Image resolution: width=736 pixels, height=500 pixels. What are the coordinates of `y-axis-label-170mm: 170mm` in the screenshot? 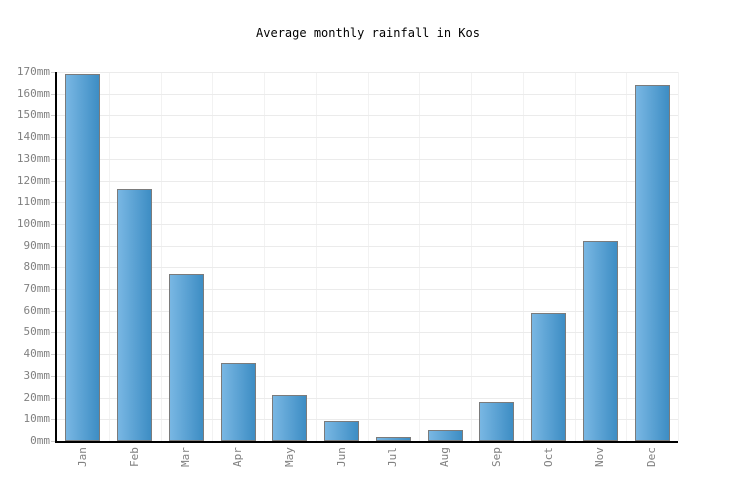 It's located at (33, 71).